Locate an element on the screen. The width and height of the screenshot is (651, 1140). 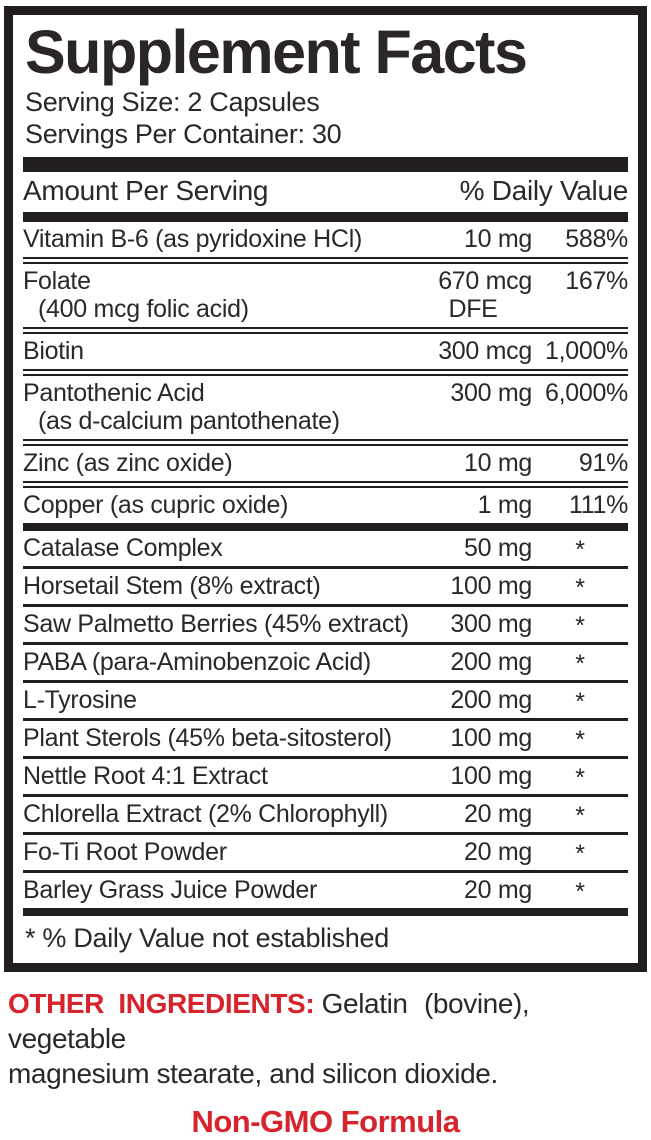
non-gmo-formula: Non-GMO Formula is located at coordinates (325, 1121).